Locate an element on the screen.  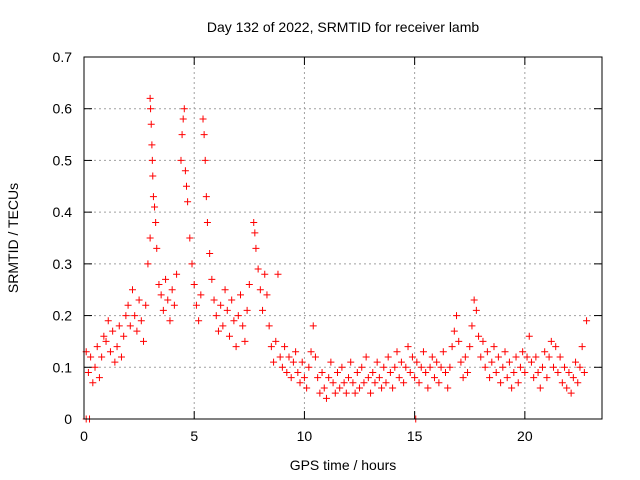
y-tick-label: 0 is located at coordinates (68, 419).